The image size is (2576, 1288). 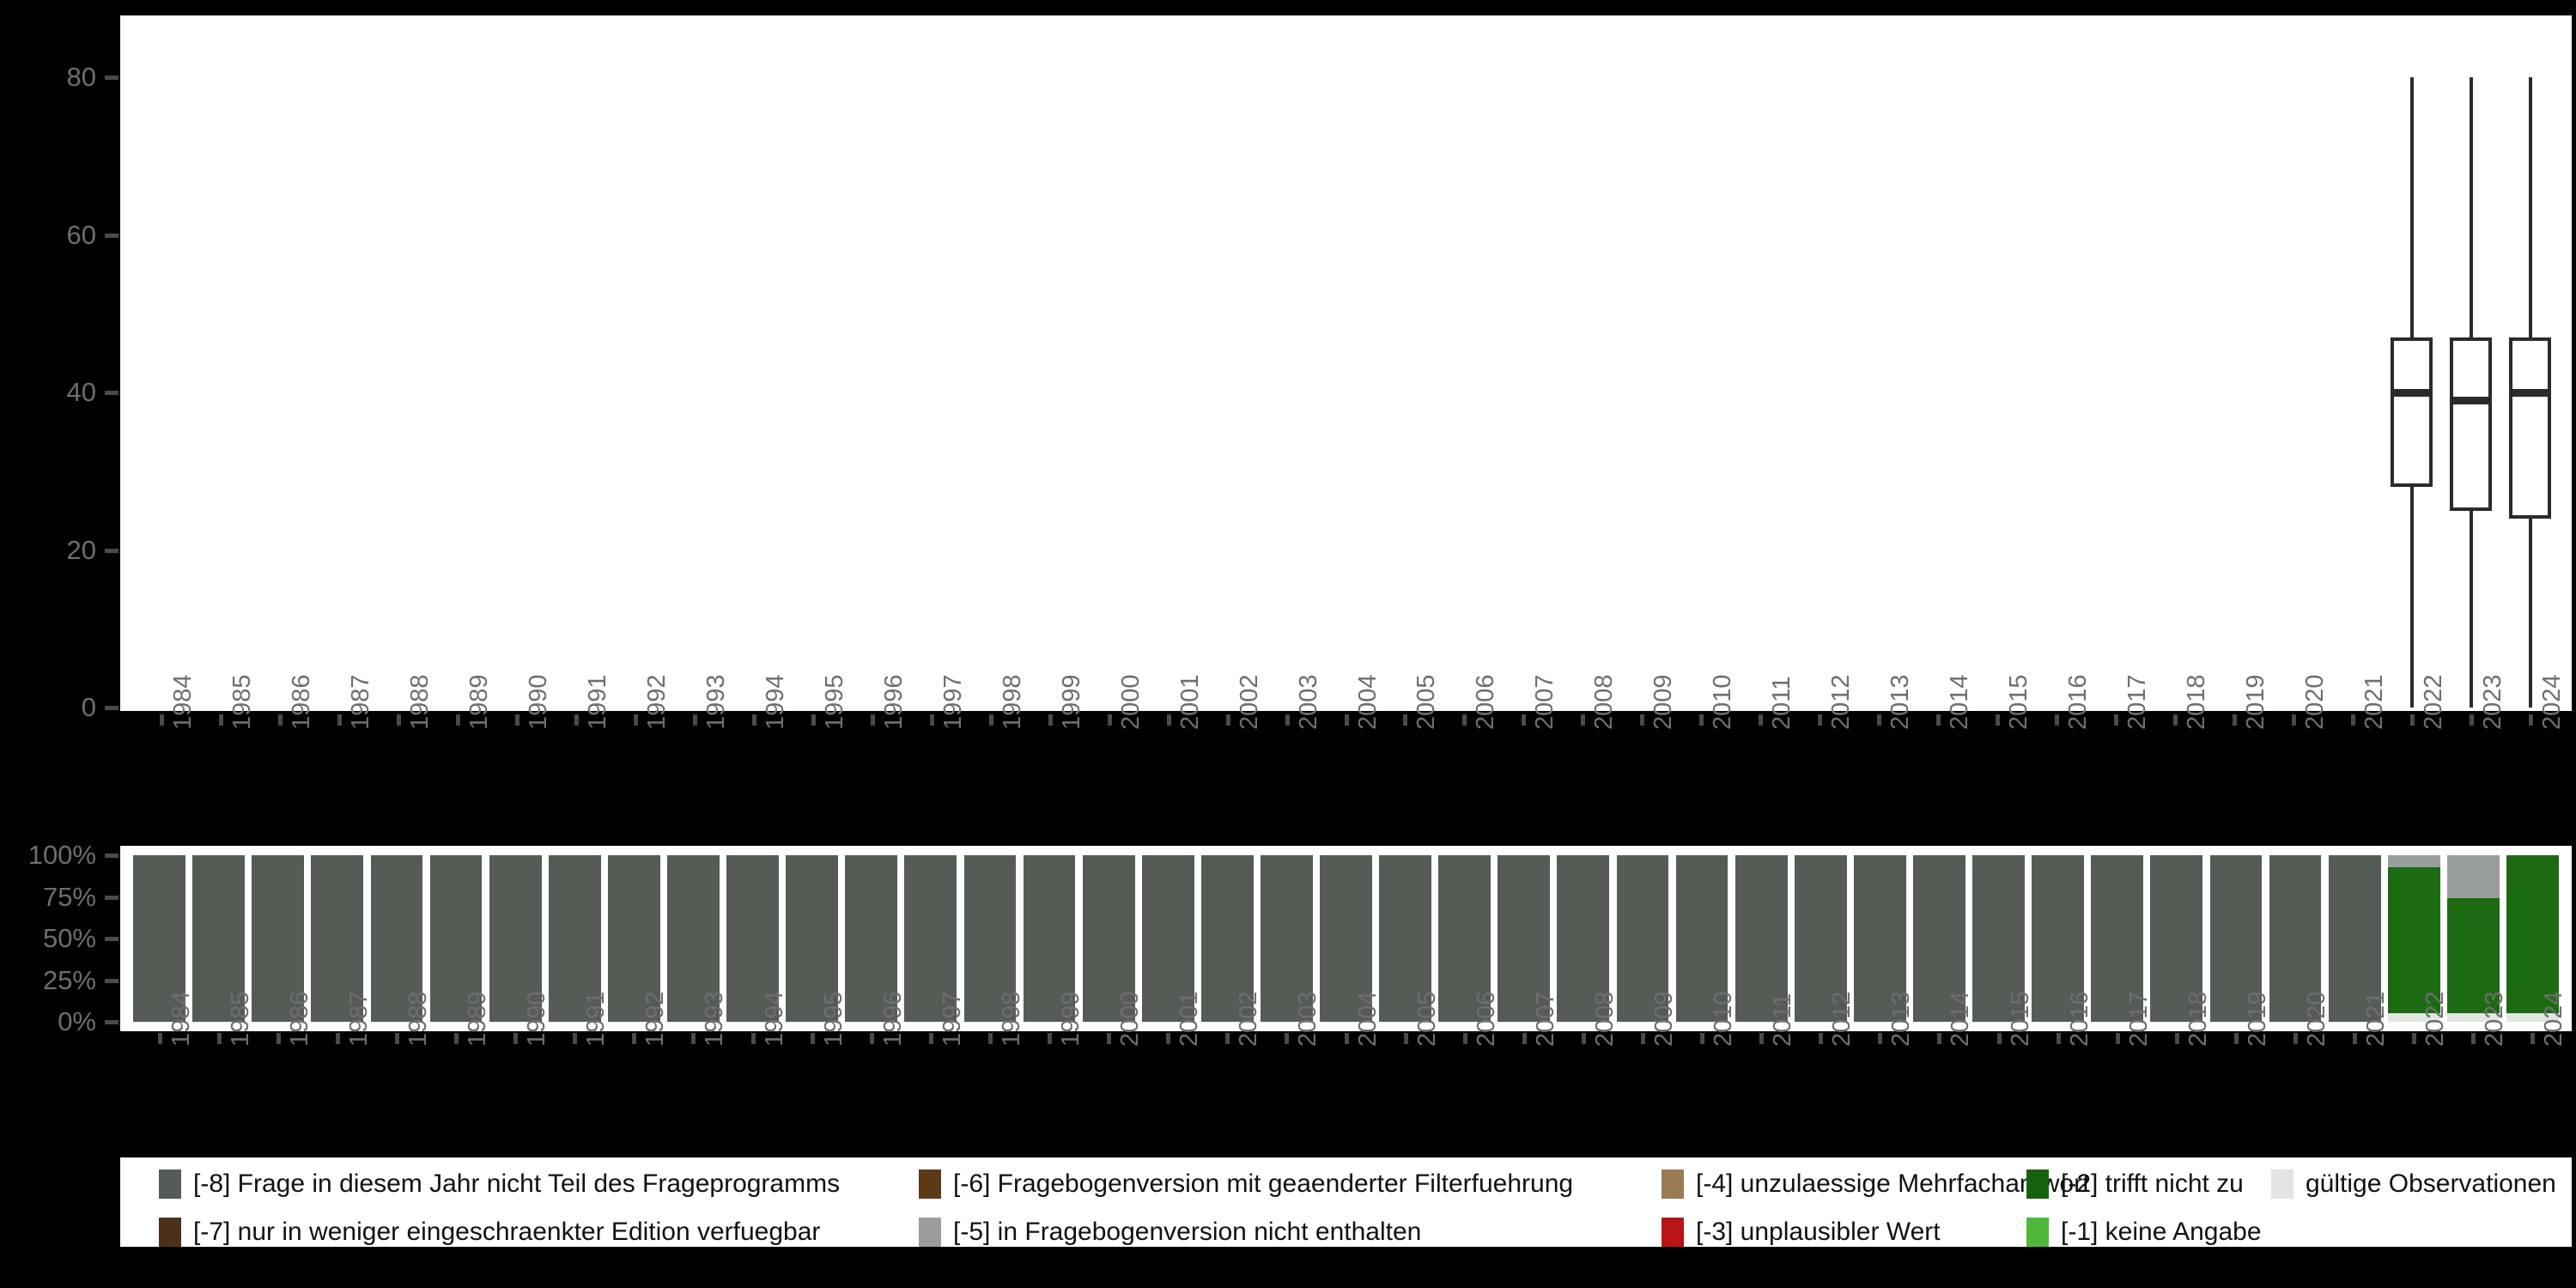 I want to click on stacked-bar-x-tick-label: 2013, so click(x=1902, y=1019).